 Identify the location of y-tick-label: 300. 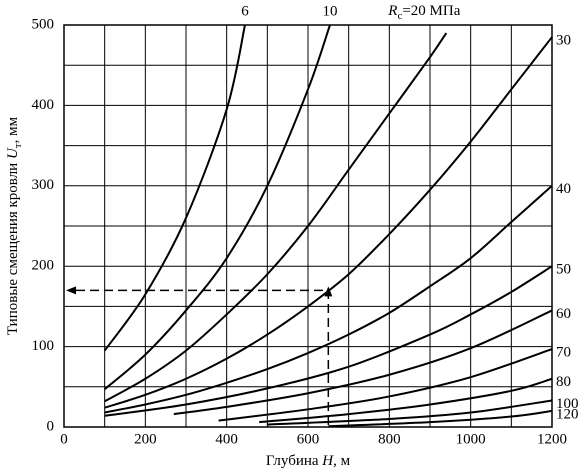
(43, 185).